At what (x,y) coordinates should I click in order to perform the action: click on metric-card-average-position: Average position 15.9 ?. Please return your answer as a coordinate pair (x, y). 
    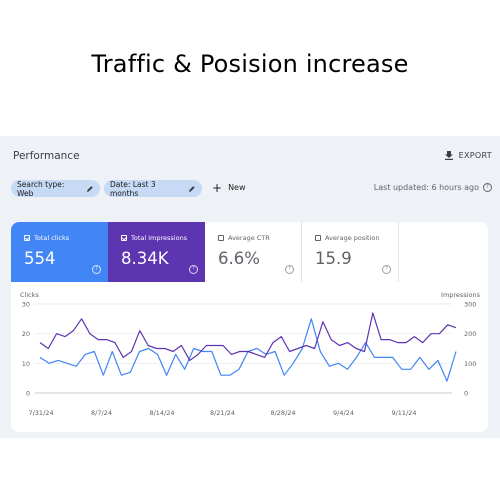
    Looking at the image, I should click on (350, 252).